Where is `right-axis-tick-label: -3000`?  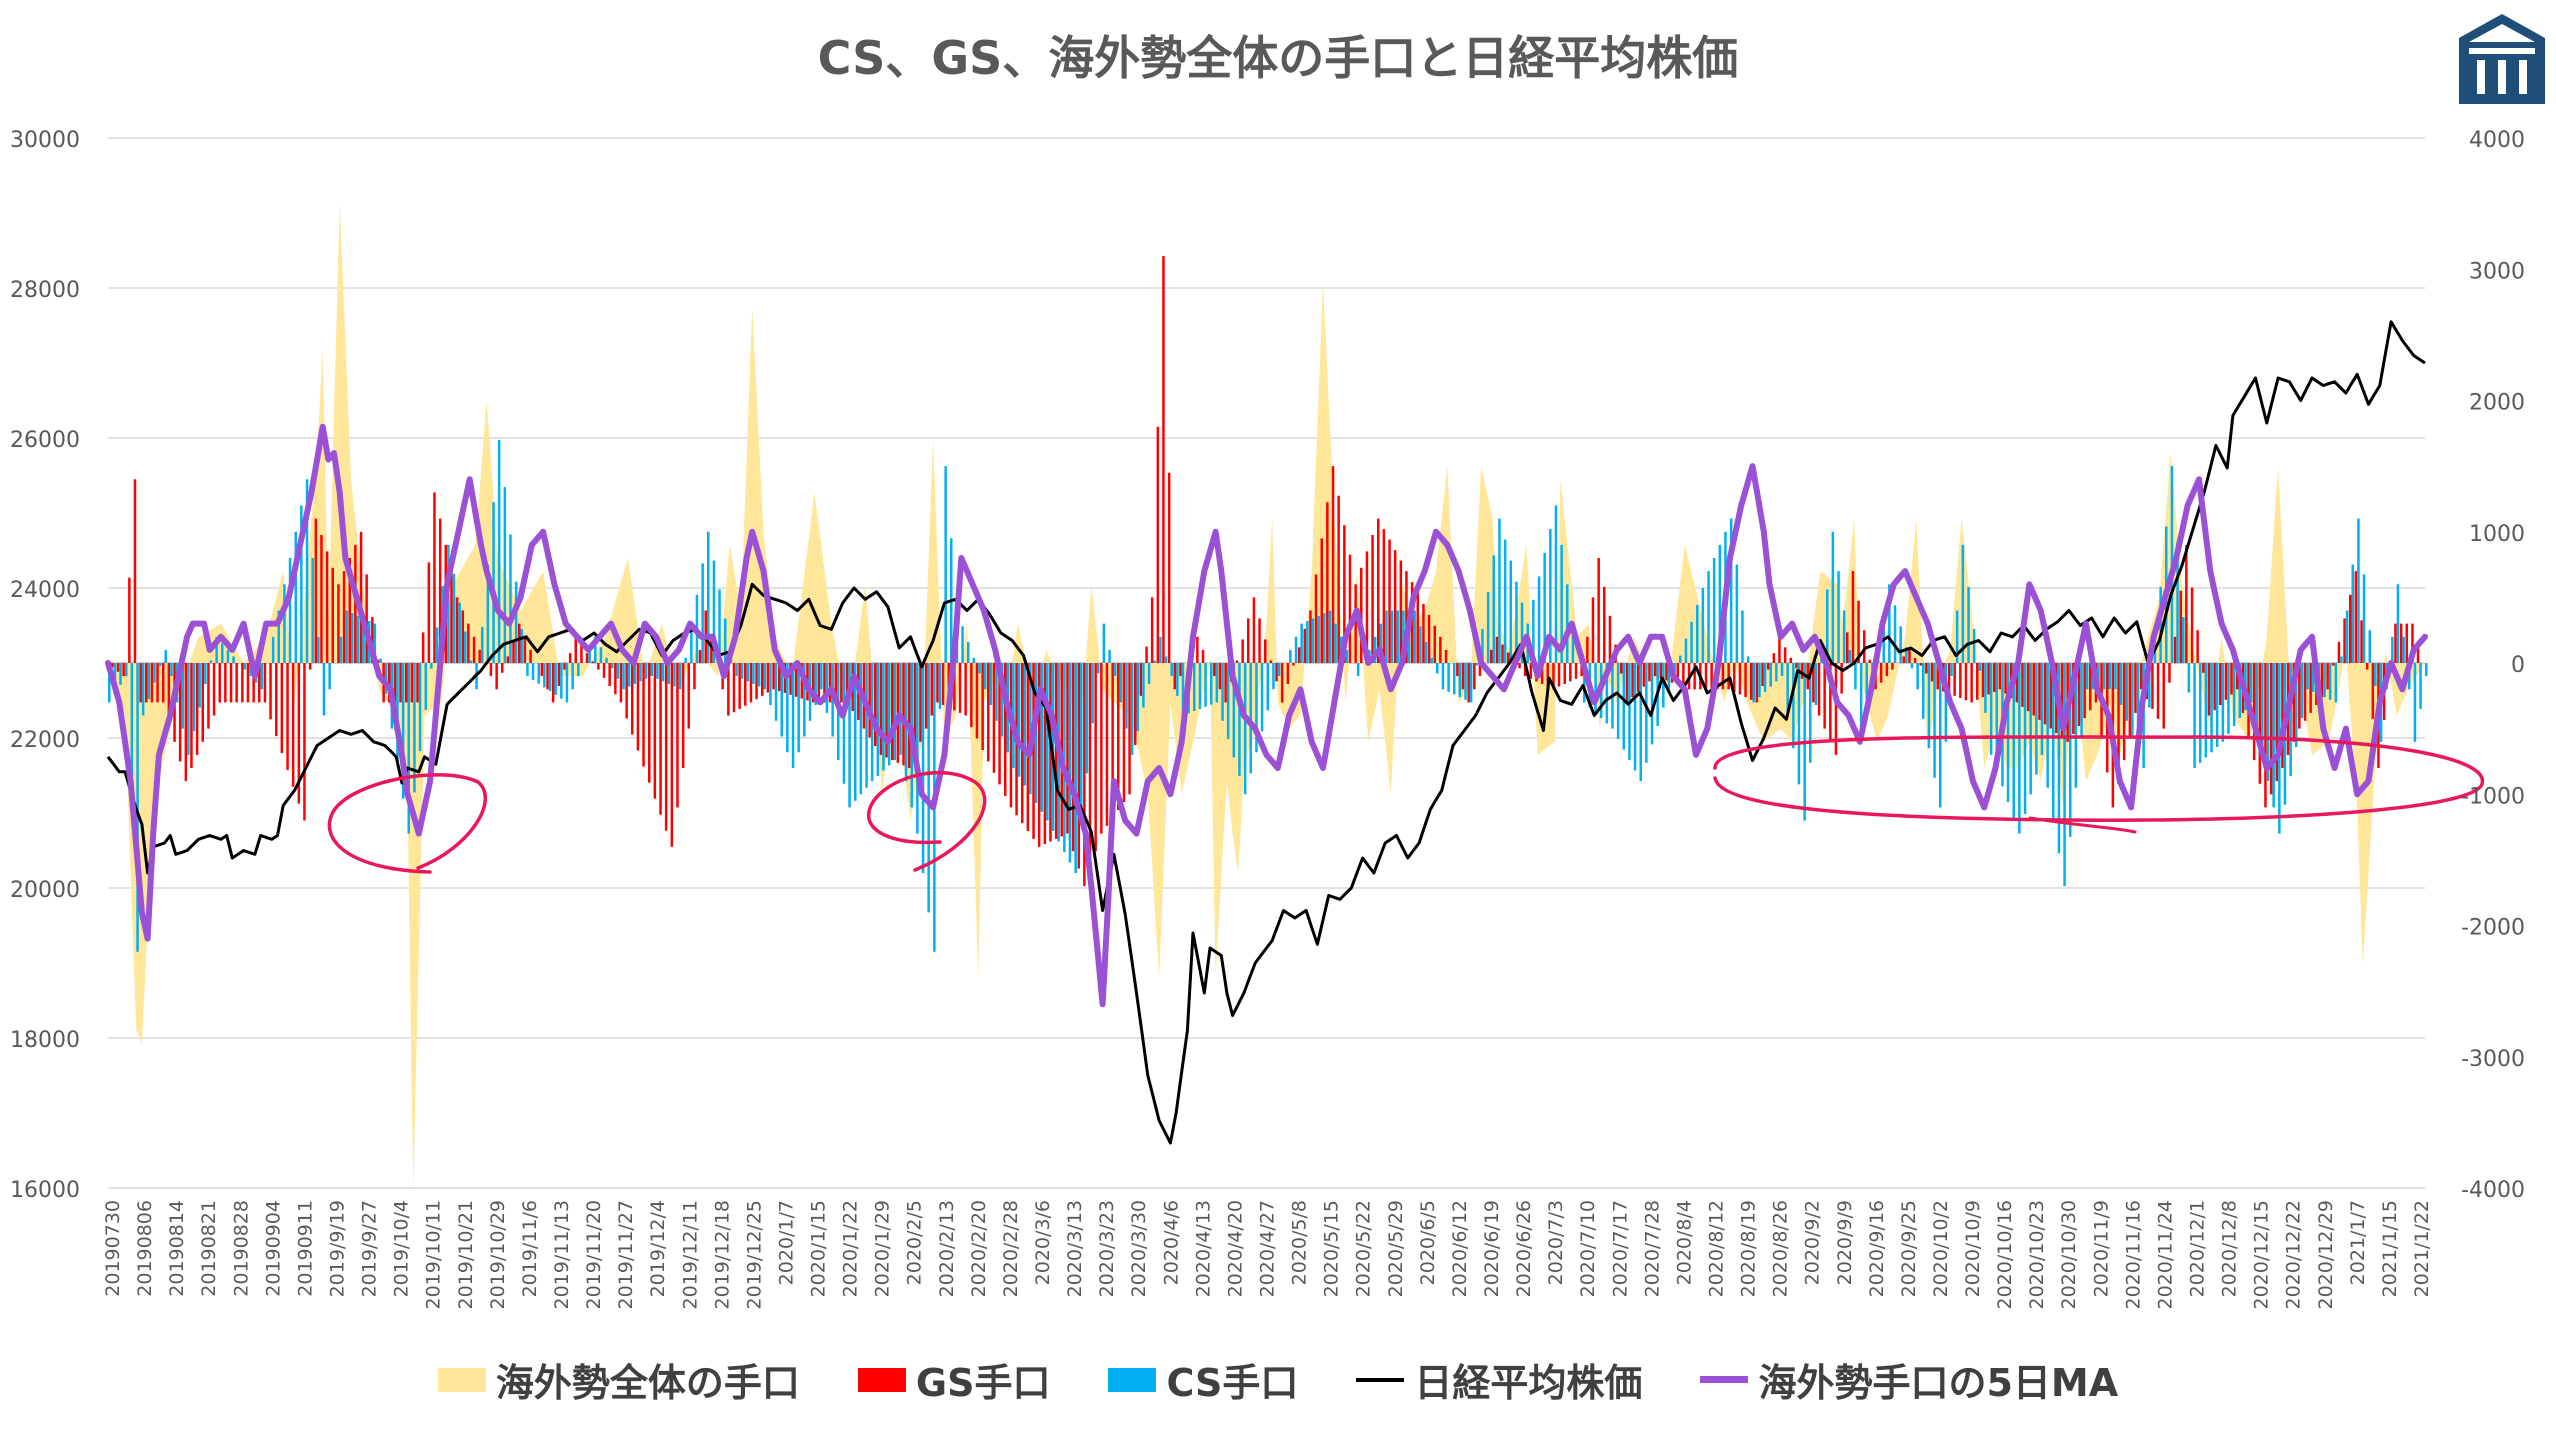
right-axis-tick-label: -3000 is located at coordinates (2493, 1059).